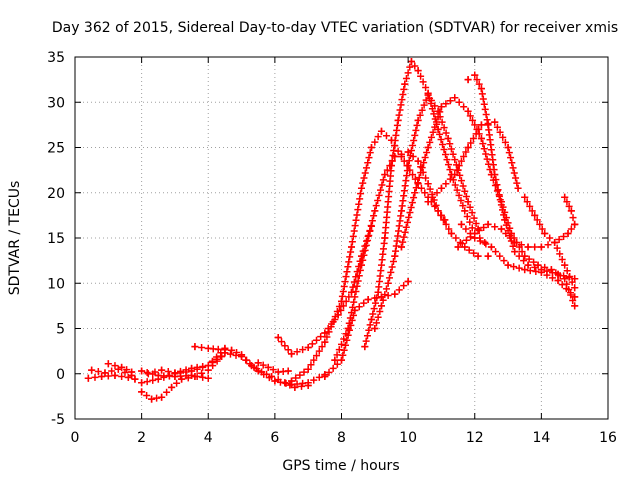 The image size is (640, 480). Describe the element at coordinates (58, 420) in the screenshot. I see `y-tick-label: -5` at that location.